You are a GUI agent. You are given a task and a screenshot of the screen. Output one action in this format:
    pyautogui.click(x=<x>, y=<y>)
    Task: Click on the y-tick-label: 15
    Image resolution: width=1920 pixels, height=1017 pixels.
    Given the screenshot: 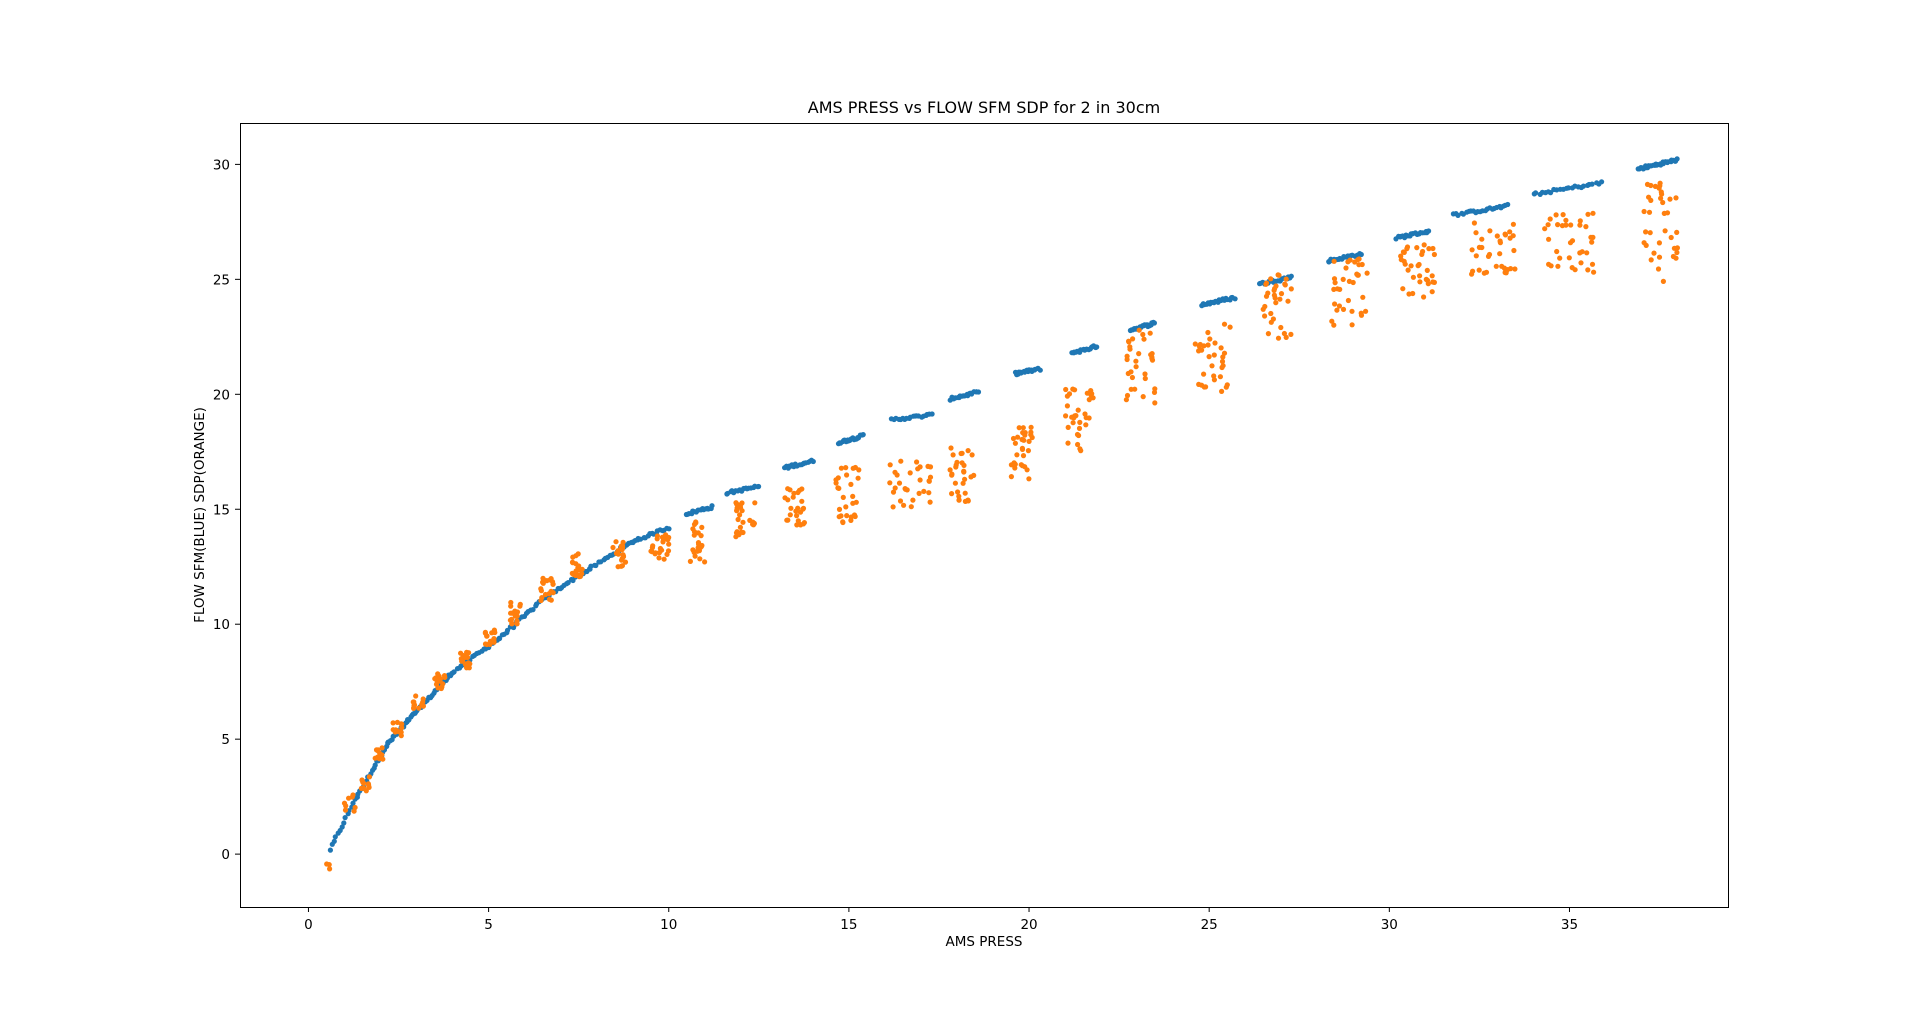 What is the action you would take?
    pyautogui.click(x=221, y=510)
    